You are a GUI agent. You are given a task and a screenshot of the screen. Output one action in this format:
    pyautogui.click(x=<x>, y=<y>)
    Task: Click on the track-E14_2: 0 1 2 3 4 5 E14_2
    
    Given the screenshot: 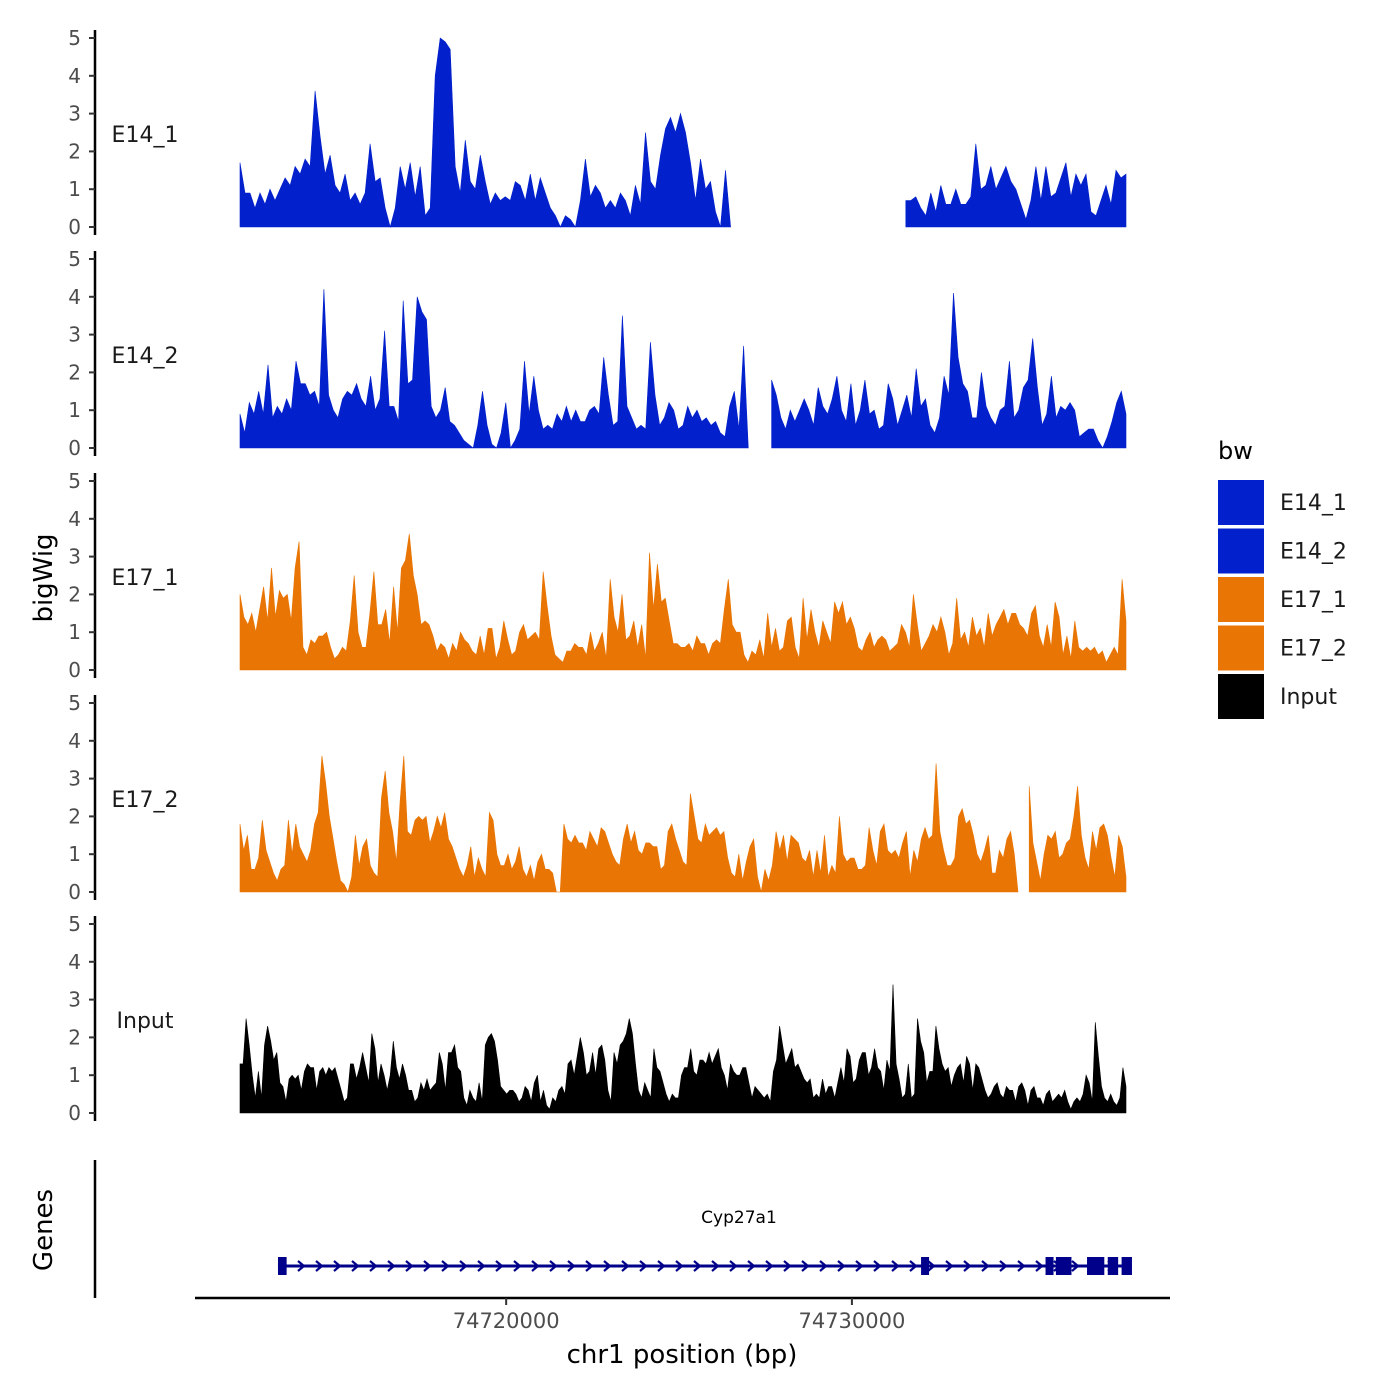 What is the action you would take?
    pyautogui.click(x=597, y=353)
    